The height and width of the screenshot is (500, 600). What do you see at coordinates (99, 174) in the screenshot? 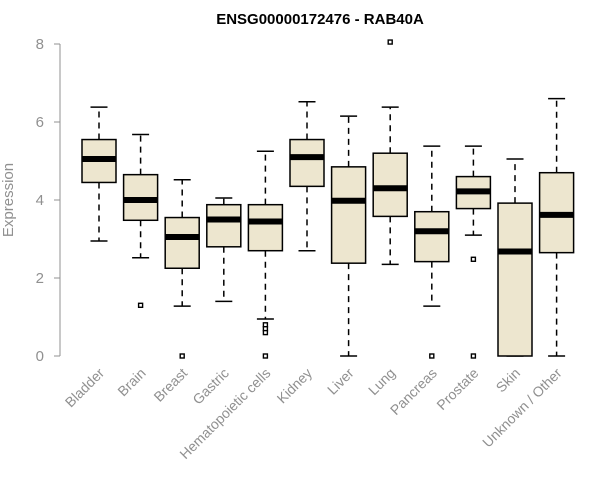
I see `box-bladder` at bounding box center [99, 174].